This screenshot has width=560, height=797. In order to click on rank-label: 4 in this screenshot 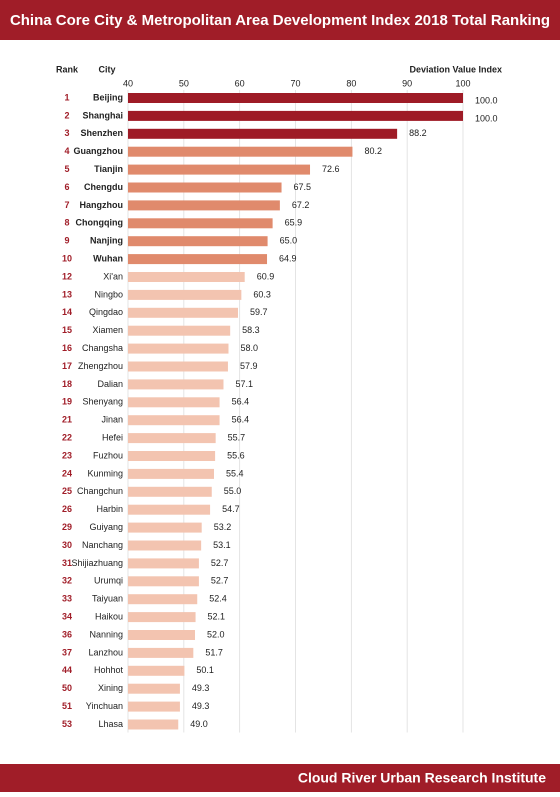, I will do `click(66, 151)`.